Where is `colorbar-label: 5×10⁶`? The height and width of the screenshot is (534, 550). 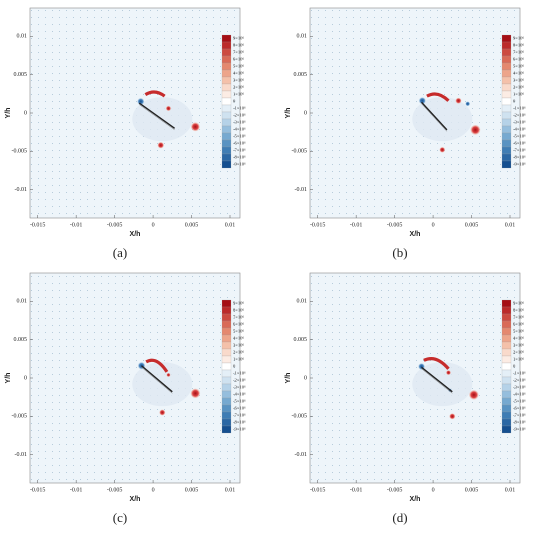
colorbar-label: 5×10⁶ is located at coordinates (518, 66).